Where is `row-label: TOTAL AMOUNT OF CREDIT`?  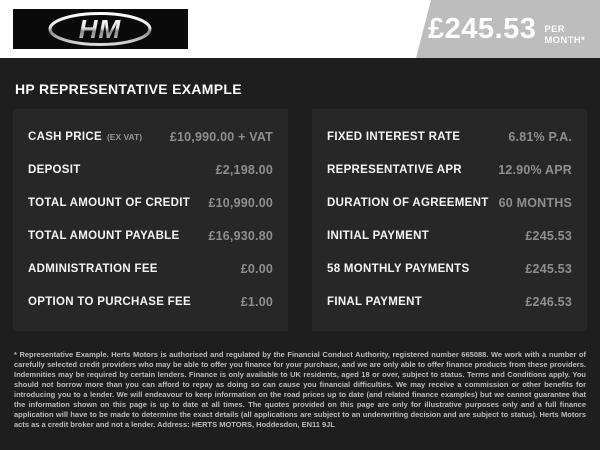 row-label: TOTAL AMOUNT OF CREDIT is located at coordinates (109, 202).